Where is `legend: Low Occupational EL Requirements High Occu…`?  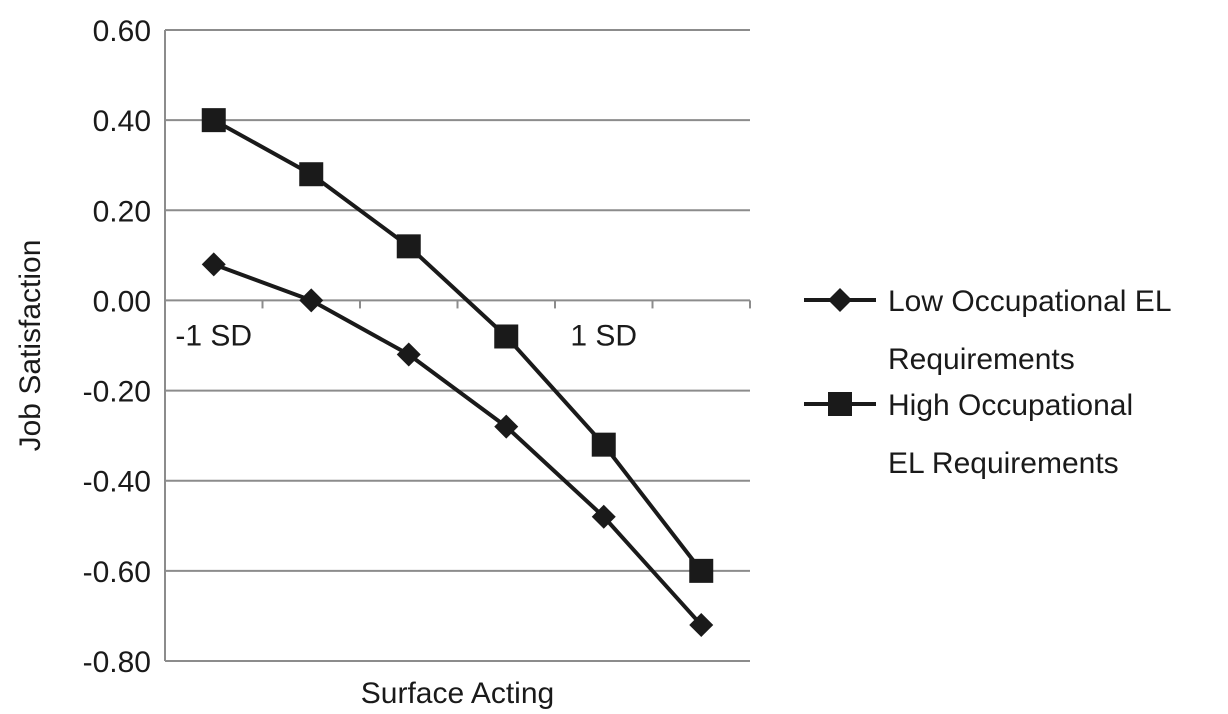 legend: Low Occupational EL Requirements High Occu… is located at coordinates (988, 382).